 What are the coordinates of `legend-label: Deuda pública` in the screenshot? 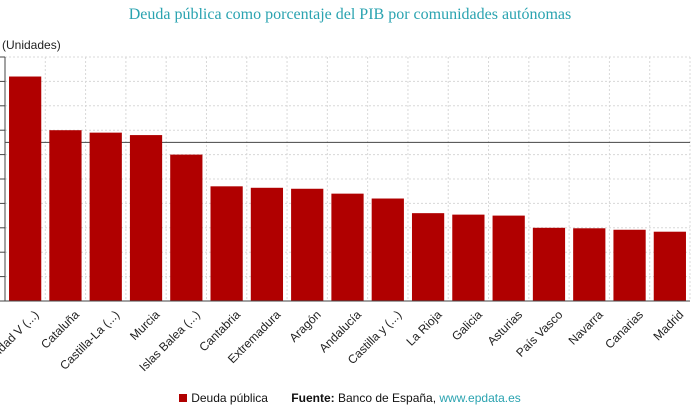 It's located at (229, 398).